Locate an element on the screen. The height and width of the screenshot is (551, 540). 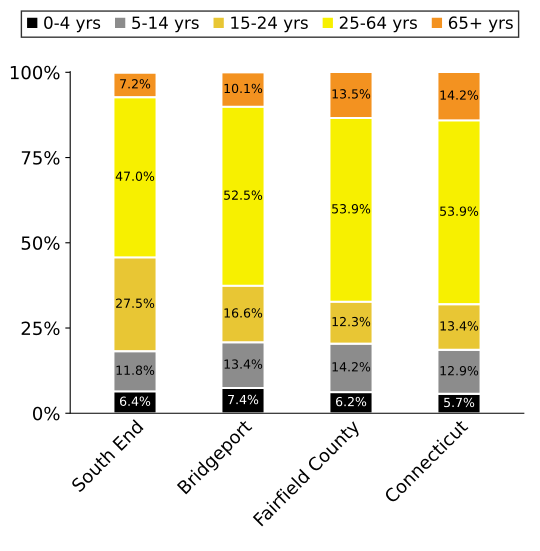
data-label: 12.3% is located at coordinates (351, 321).